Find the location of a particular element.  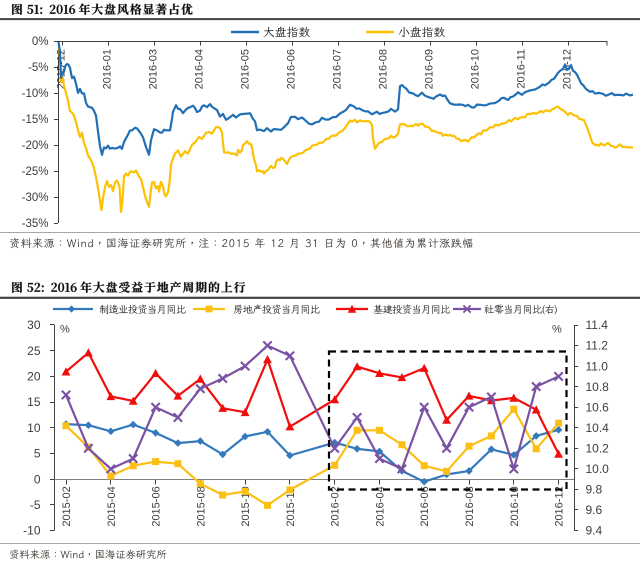

svg-text: 10.8 is located at coordinates (598, 387).